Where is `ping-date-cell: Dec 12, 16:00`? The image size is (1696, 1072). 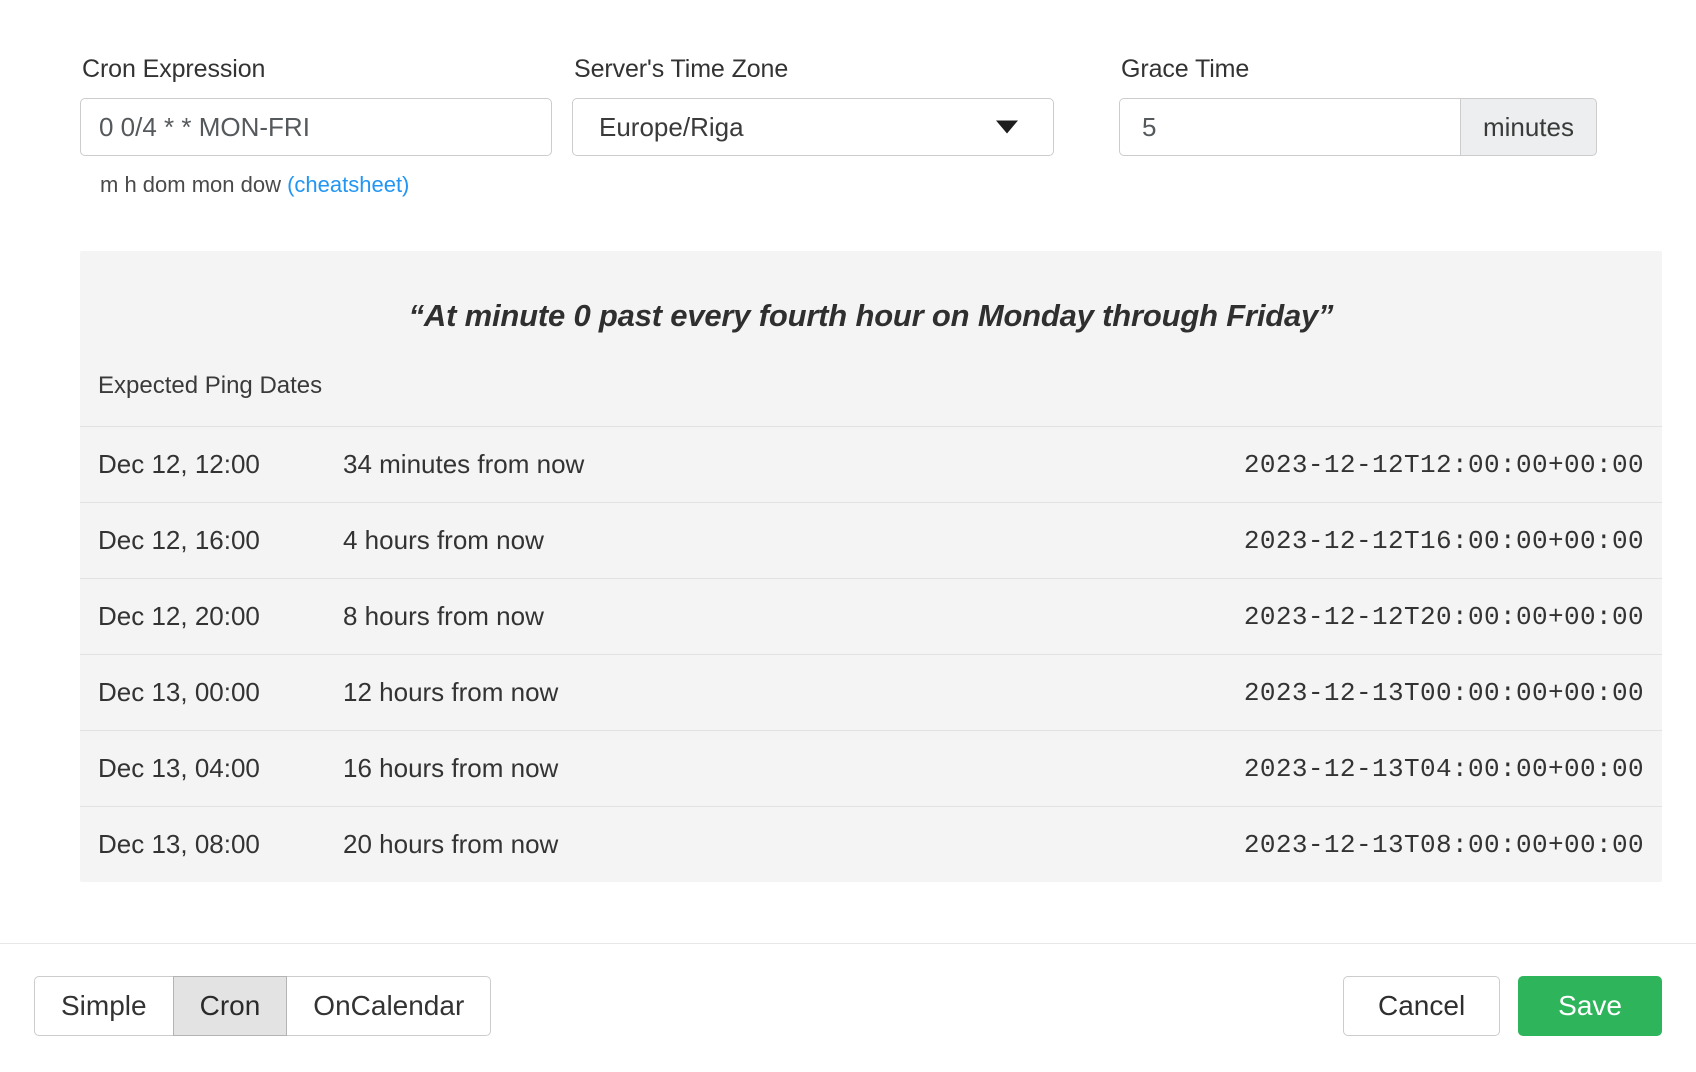 ping-date-cell: Dec 12, 16:00 is located at coordinates (179, 540).